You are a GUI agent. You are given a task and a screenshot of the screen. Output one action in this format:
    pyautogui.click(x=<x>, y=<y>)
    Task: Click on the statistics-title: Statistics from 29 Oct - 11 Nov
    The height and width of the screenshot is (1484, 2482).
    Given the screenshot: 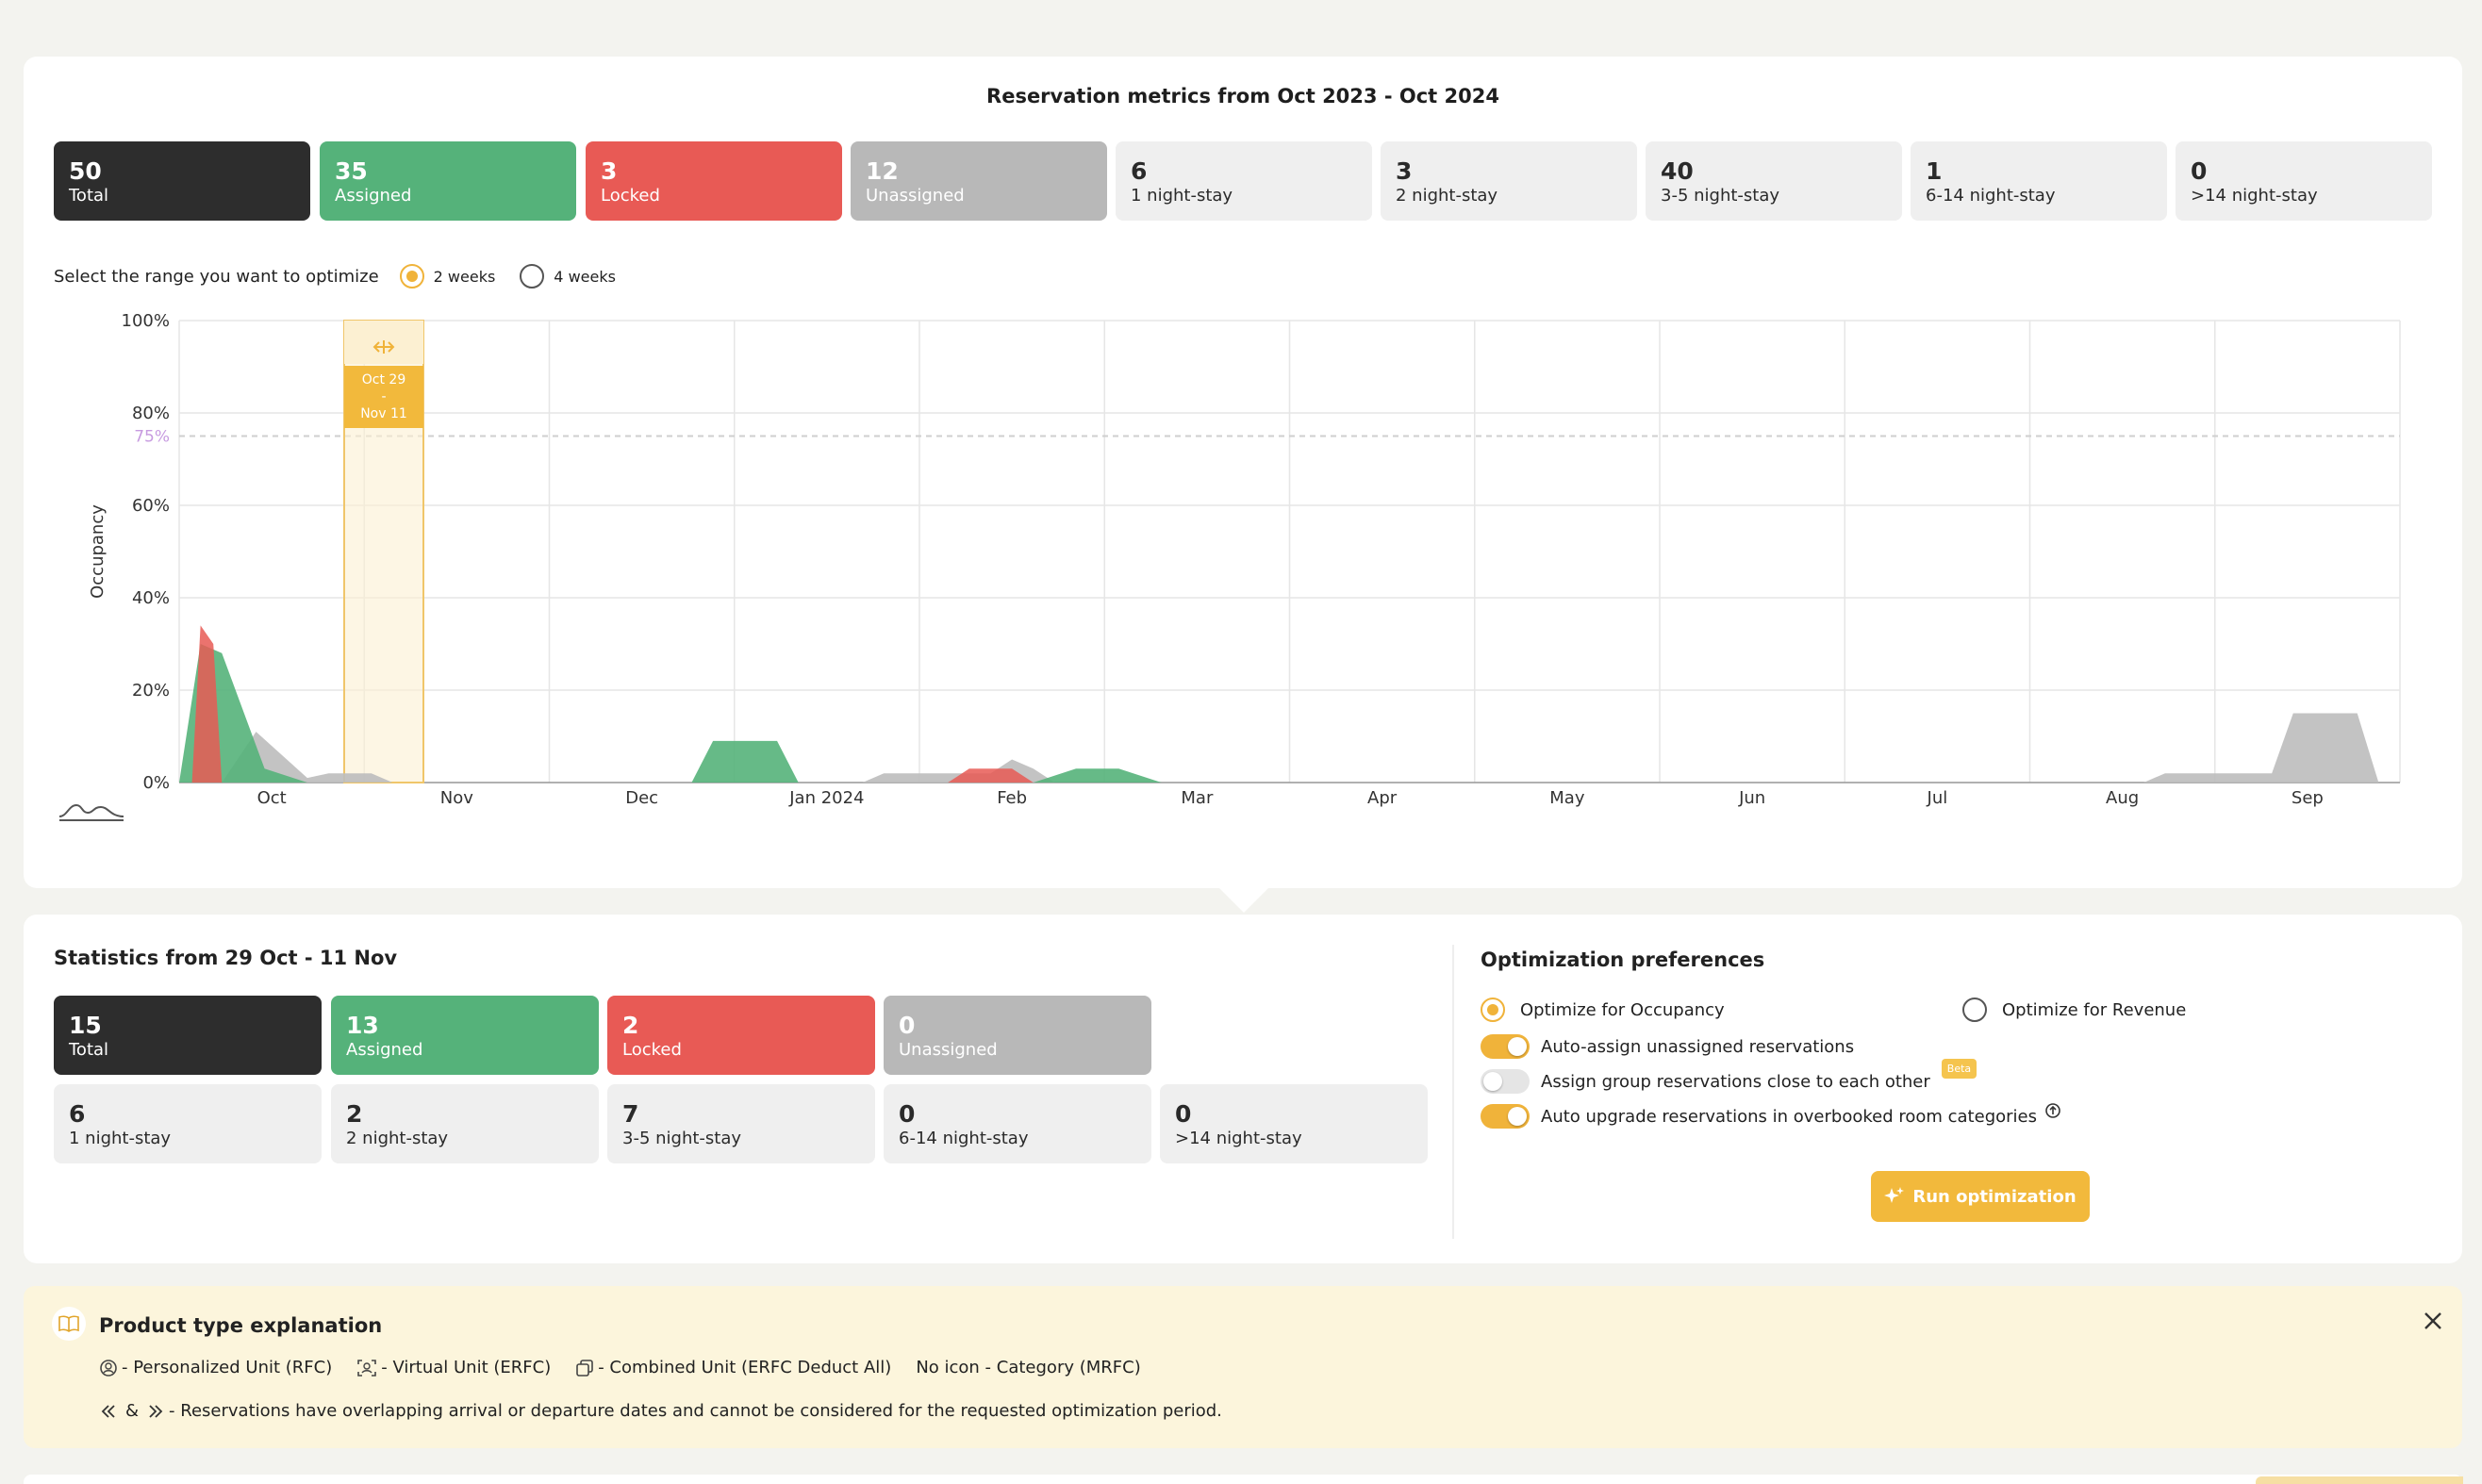 What is the action you would take?
    pyautogui.click(x=226, y=958)
    